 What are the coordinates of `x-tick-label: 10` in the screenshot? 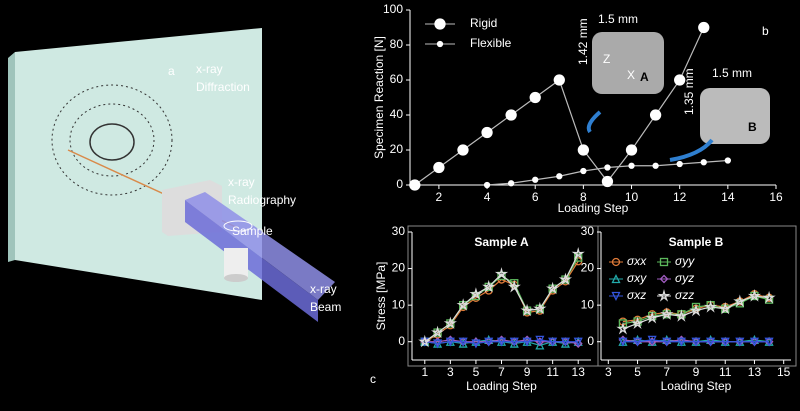 It's located at (632, 197).